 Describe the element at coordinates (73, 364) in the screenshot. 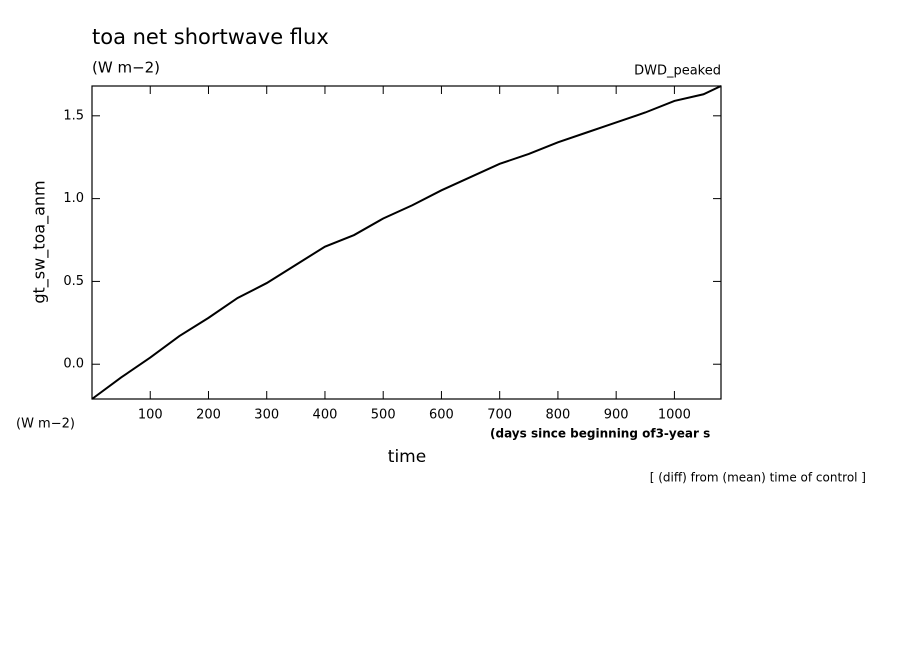

I see `y-tick-label: 0.0` at that location.